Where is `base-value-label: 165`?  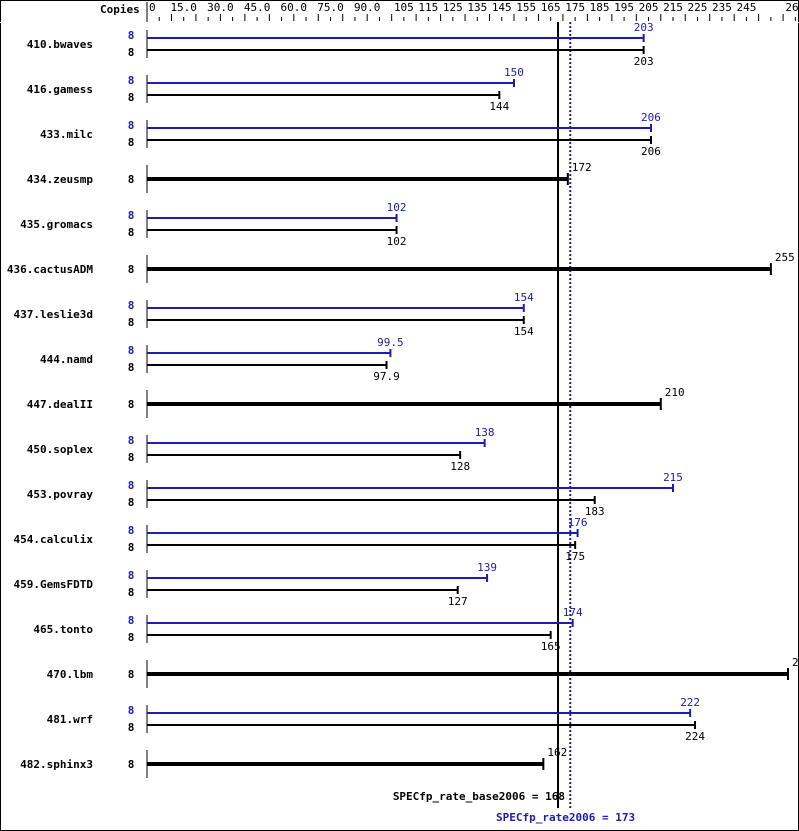
base-value-label: 165 is located at coordinates (551, 646).